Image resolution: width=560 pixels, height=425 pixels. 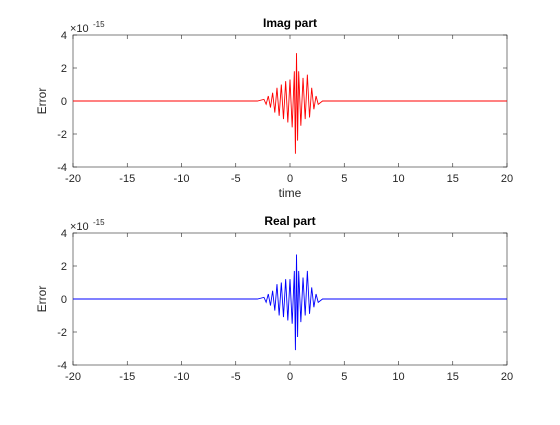 I want to click on chart-title: Imag part, so click(x=290, y=23).